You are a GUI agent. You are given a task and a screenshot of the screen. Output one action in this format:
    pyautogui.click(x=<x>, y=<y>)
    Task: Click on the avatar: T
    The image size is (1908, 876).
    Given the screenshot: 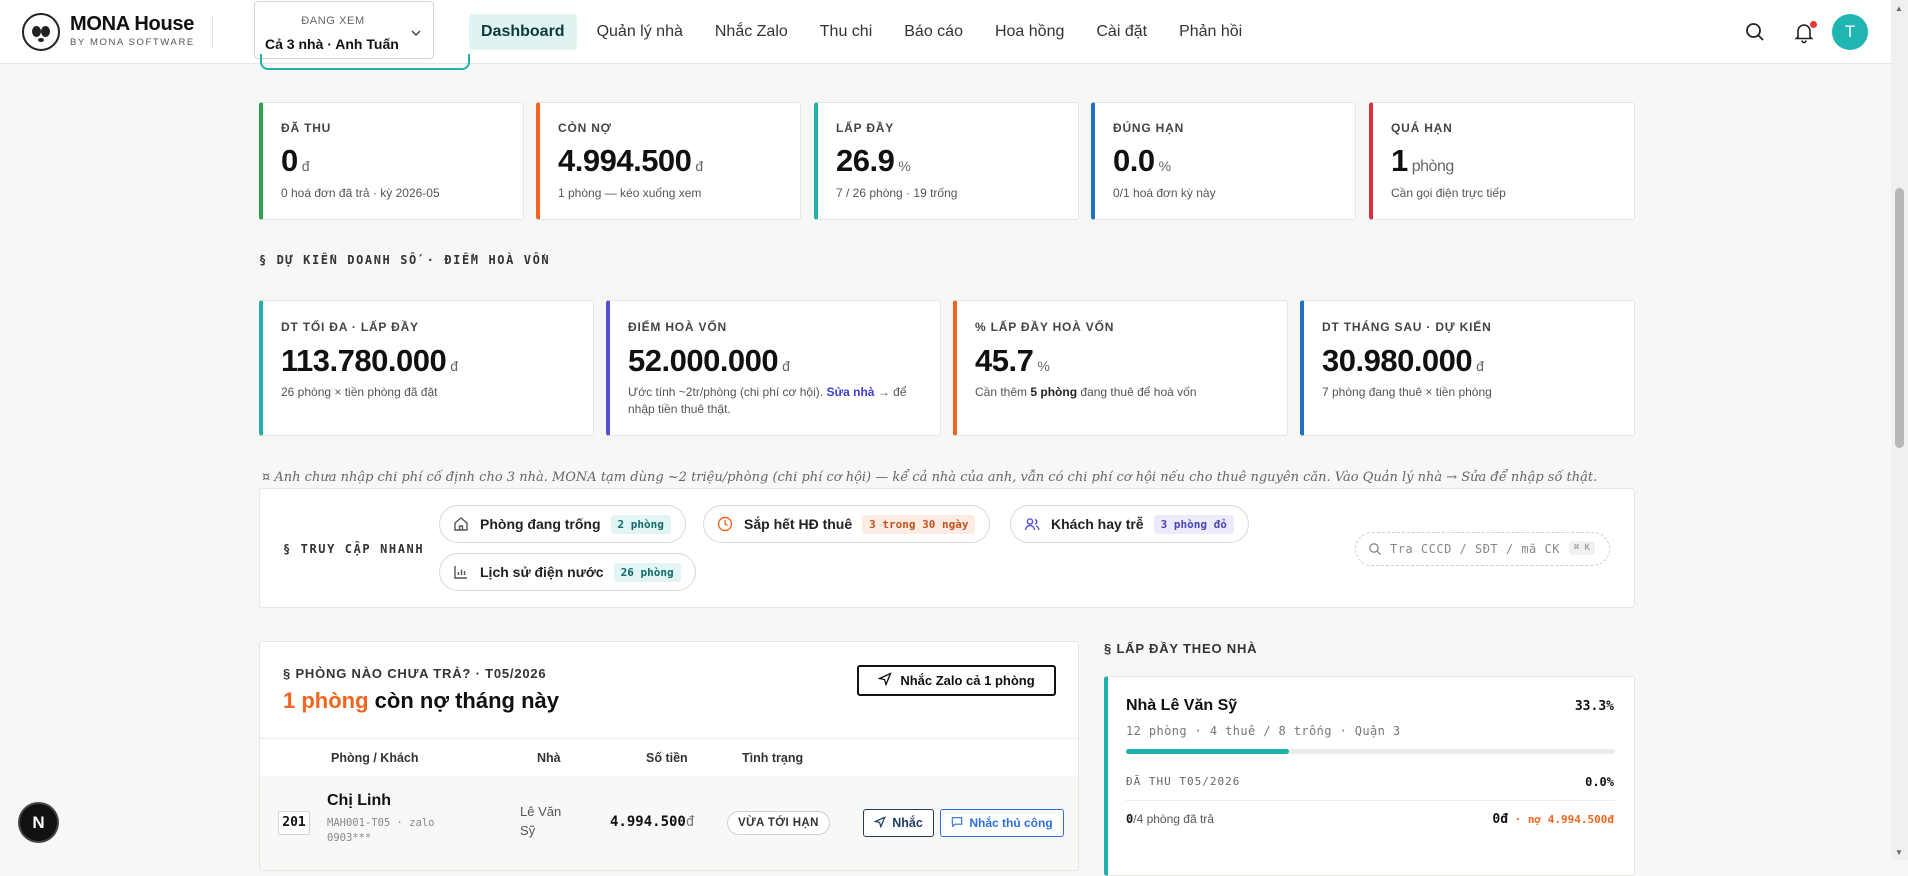 What is the action you would take?
    pyautogui.click(x=1850, y=32)
    